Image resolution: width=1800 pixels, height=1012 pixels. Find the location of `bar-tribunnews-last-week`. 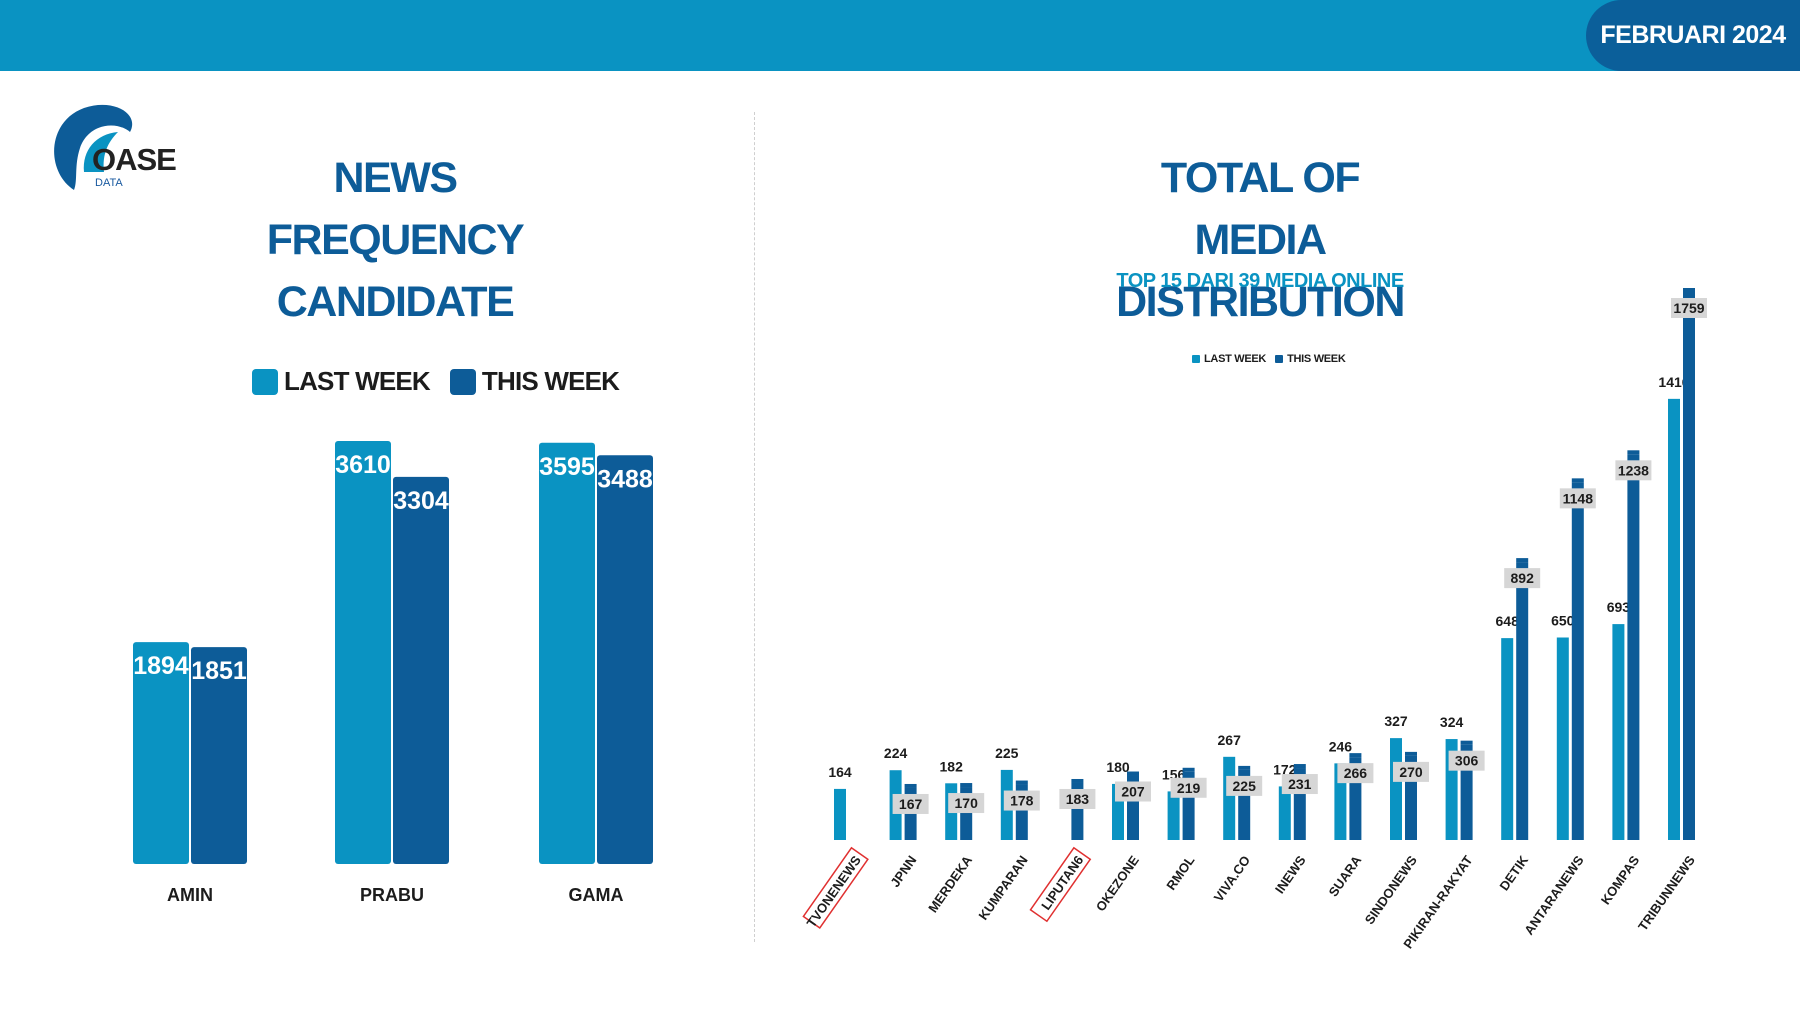

bar-tribunnews-last-week is located at coordinates (1674, 619).